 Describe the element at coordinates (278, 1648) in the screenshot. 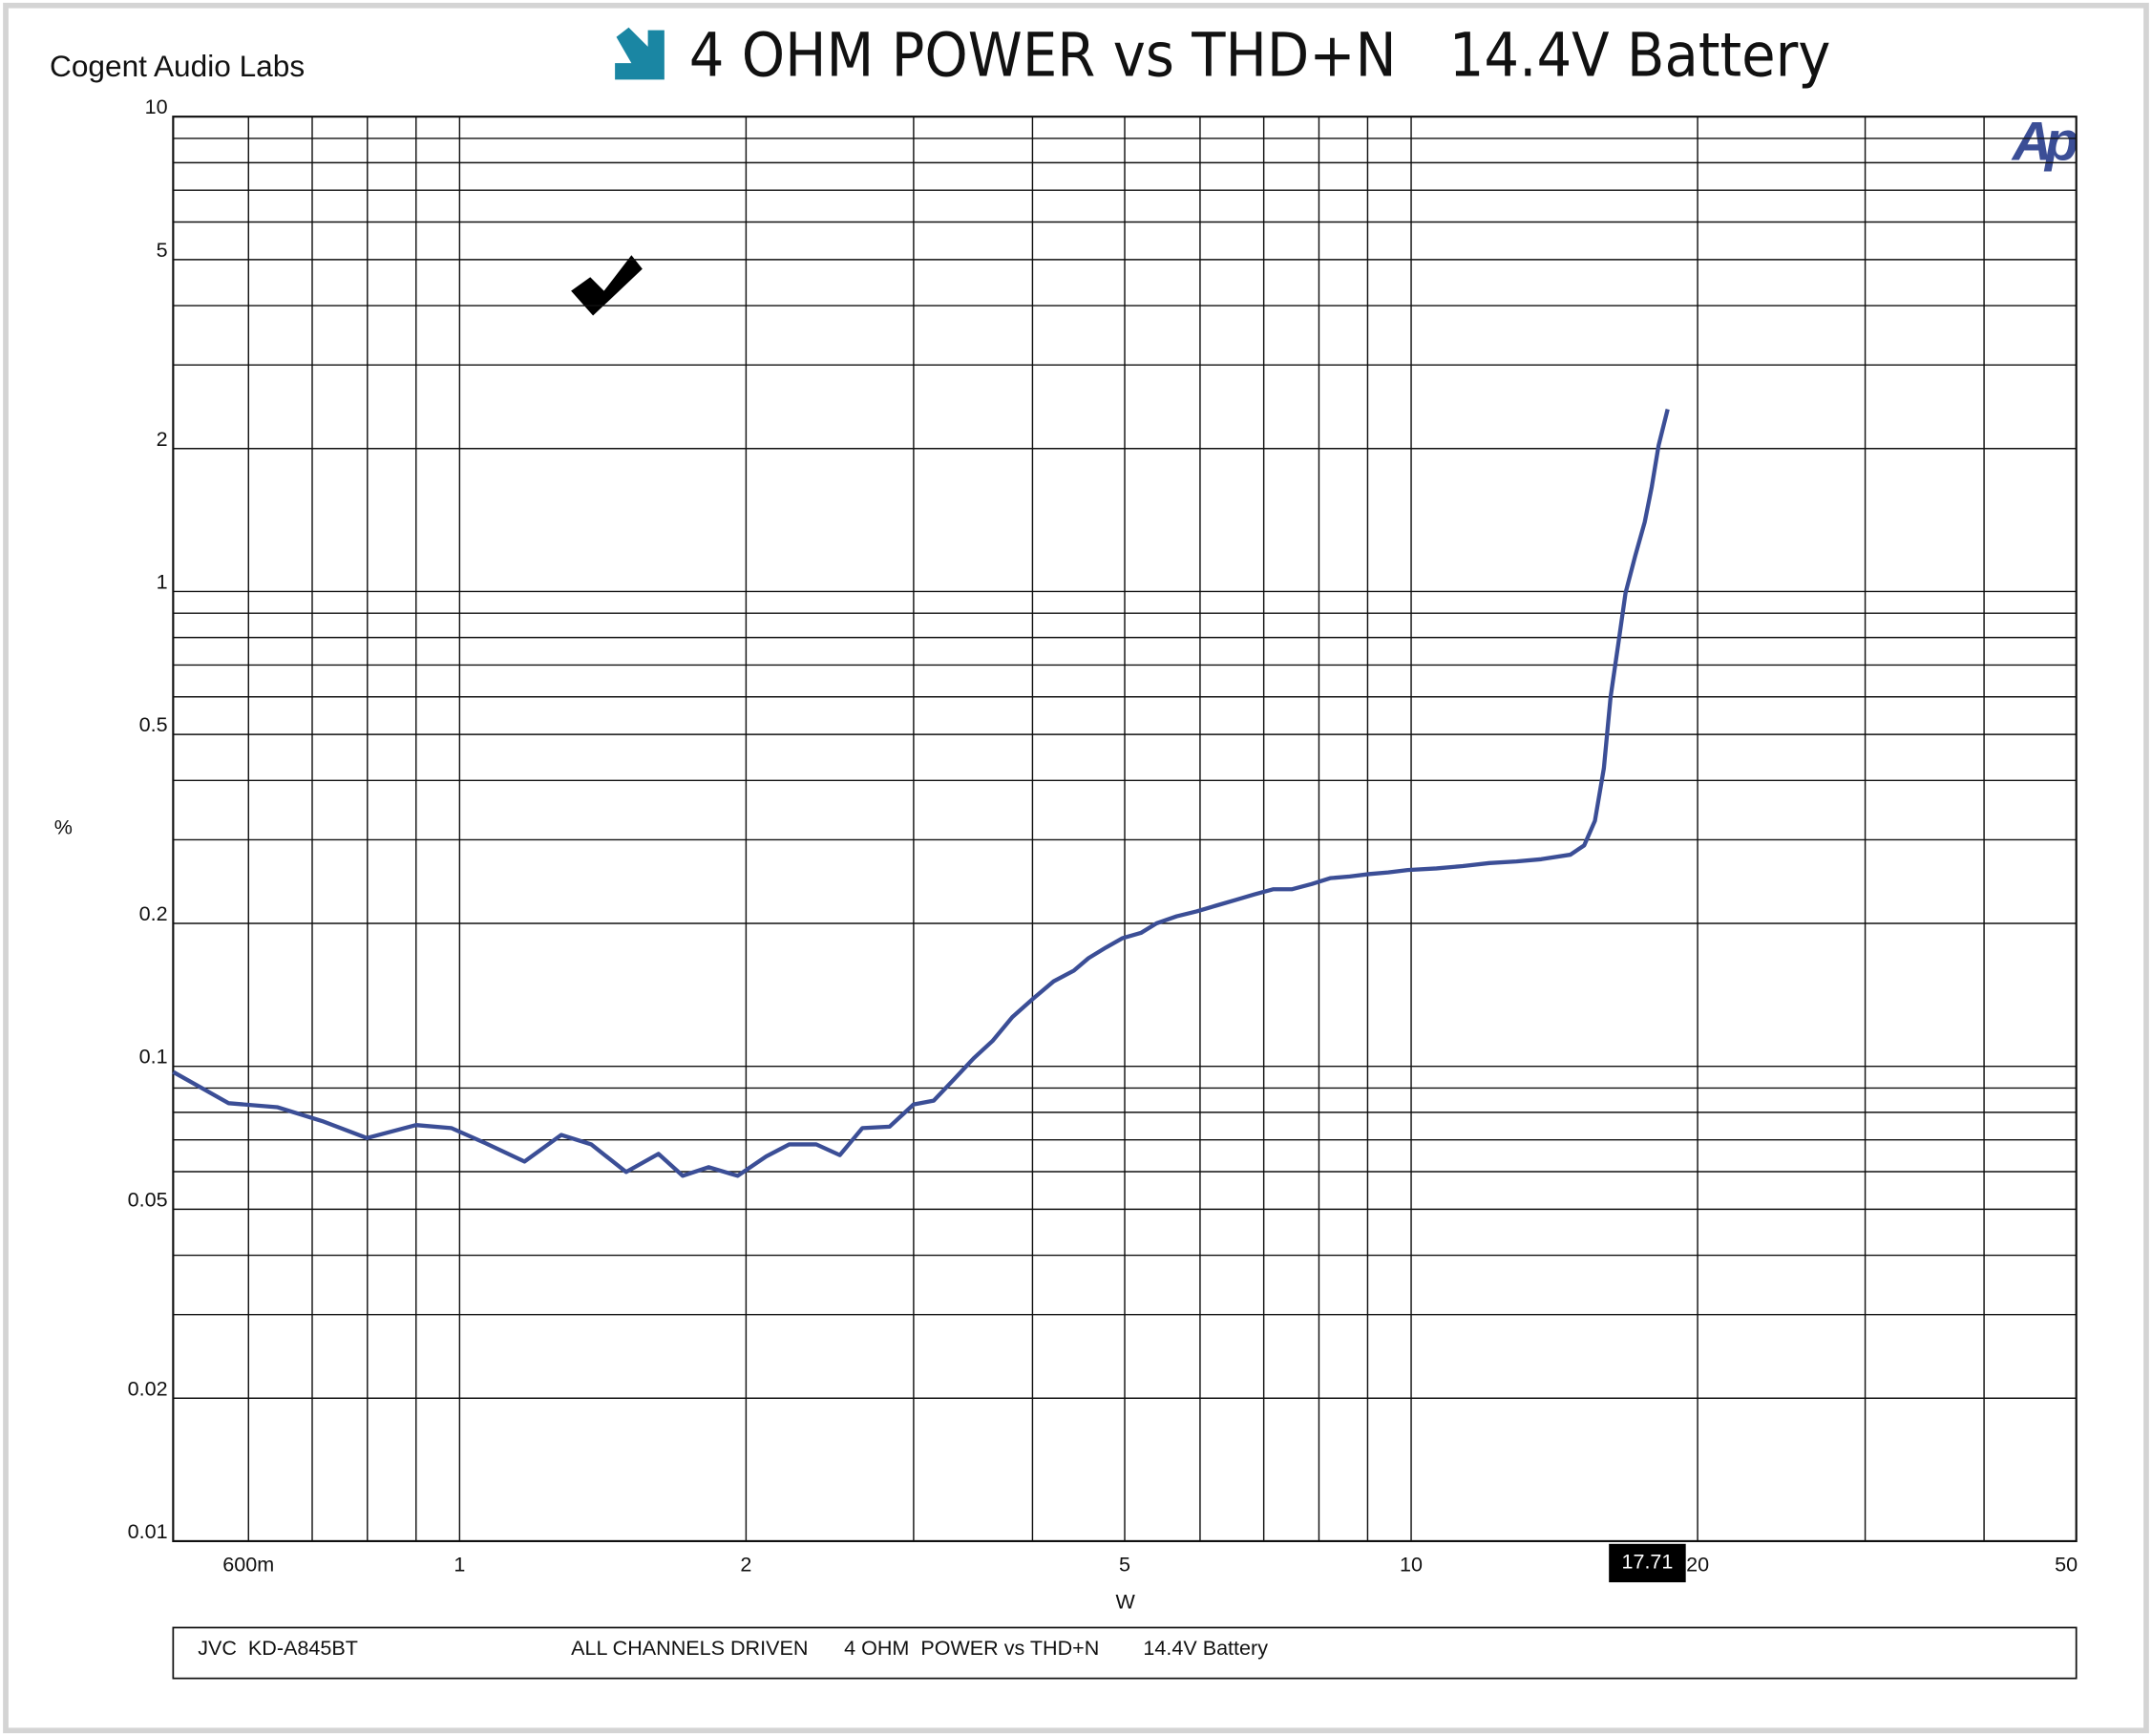

I see `footer-text: JVC KD-A845BT` at that location.